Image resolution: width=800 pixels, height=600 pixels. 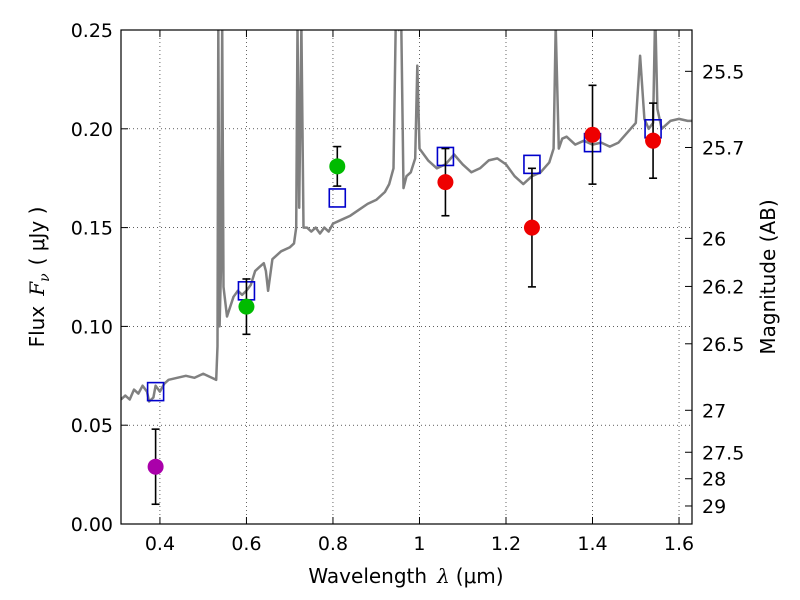 I want to click on y-tick-label: 0.15, so click(x=92, y=229).